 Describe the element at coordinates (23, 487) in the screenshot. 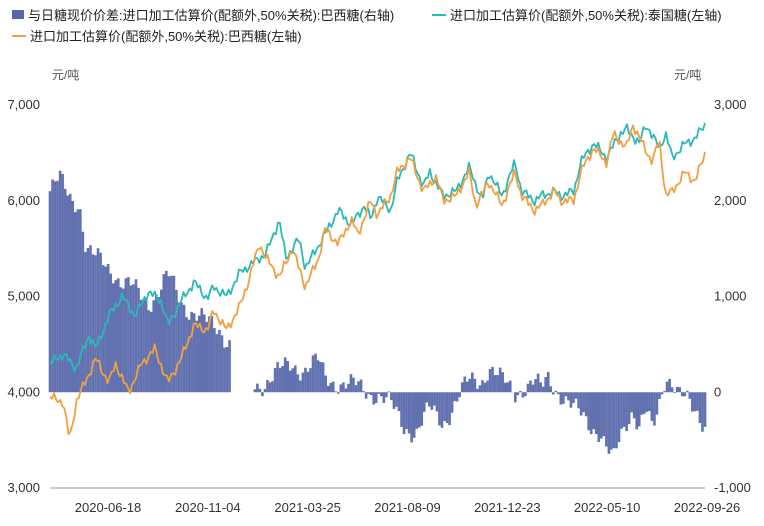

I see `left-tick-label: 3,000` at that location.